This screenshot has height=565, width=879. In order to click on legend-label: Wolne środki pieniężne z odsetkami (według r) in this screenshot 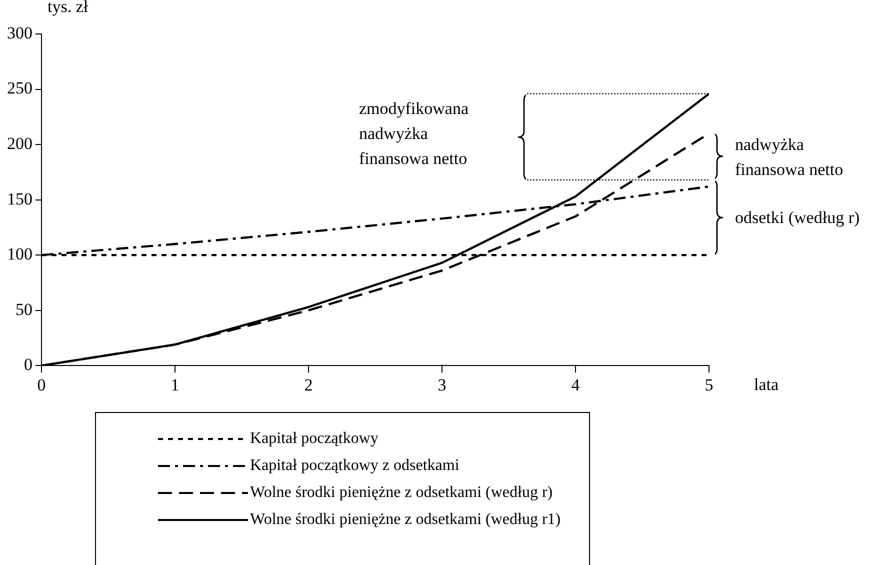, I will do `click(401, 493)`.